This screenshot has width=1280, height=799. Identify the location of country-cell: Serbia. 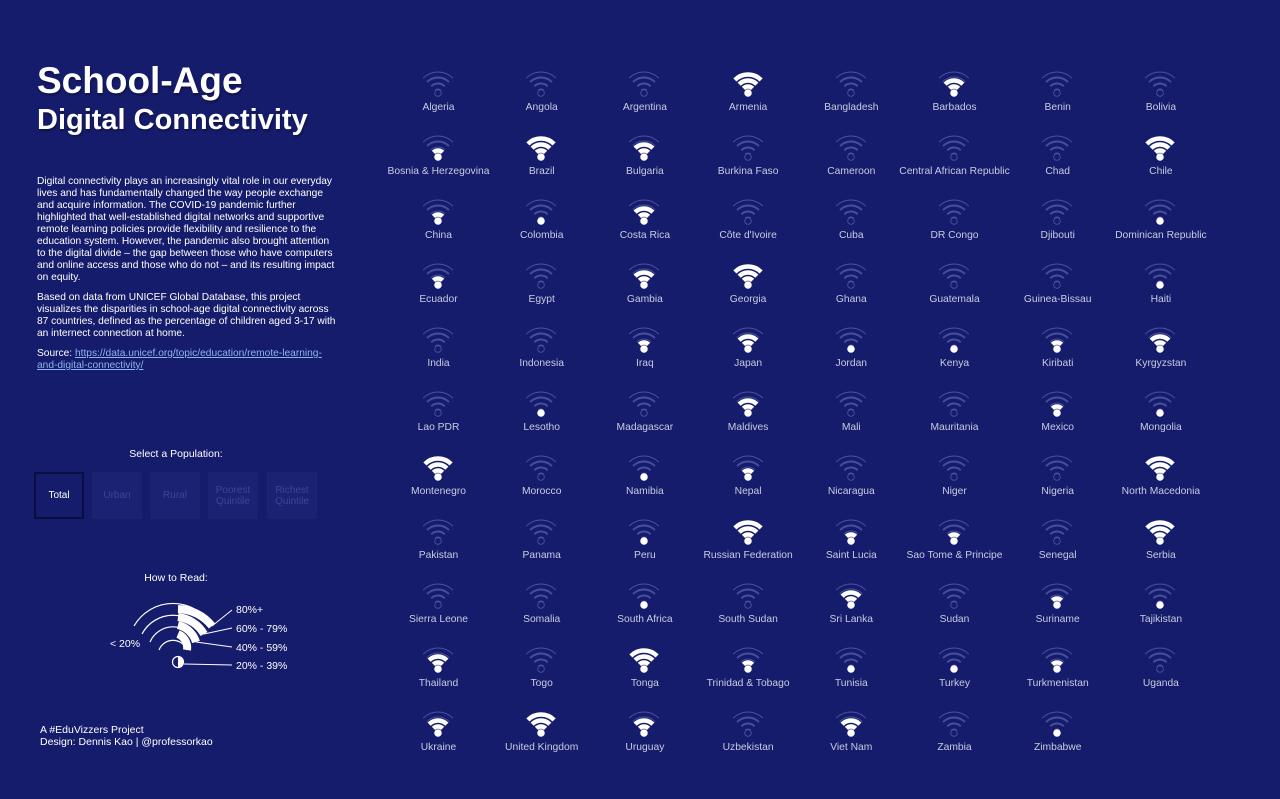
(1160, 538).